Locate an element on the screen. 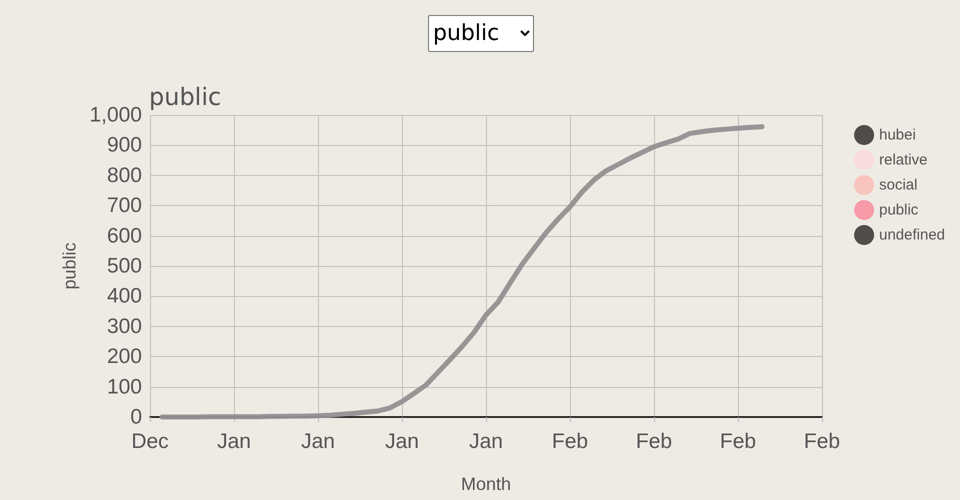 This screenshot has height=500, width=960. legend-label: public is located at coordinates (899, 210).